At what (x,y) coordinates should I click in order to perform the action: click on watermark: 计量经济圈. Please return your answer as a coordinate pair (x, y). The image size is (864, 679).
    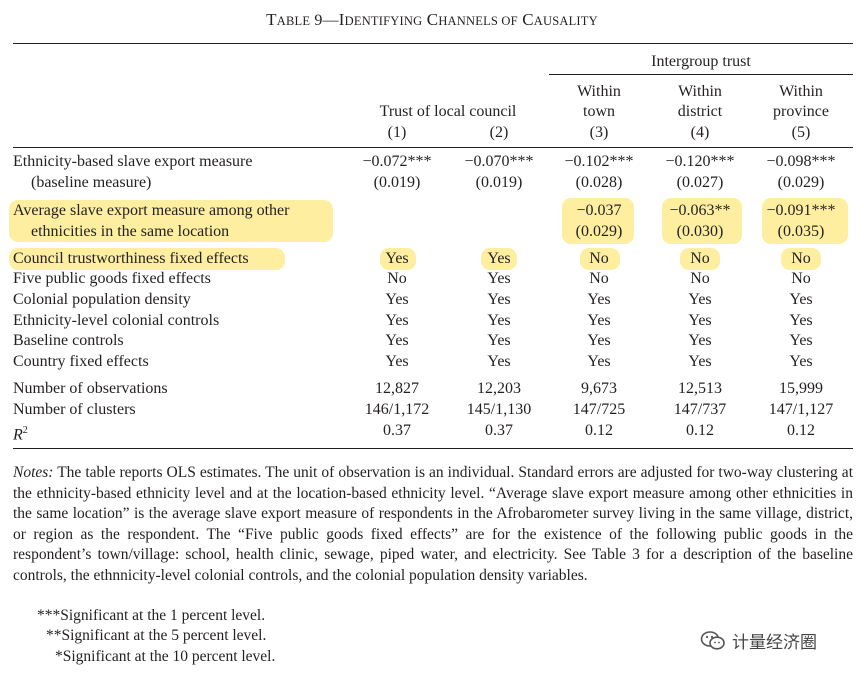
    Looking at the image, I should click on (758, 640).